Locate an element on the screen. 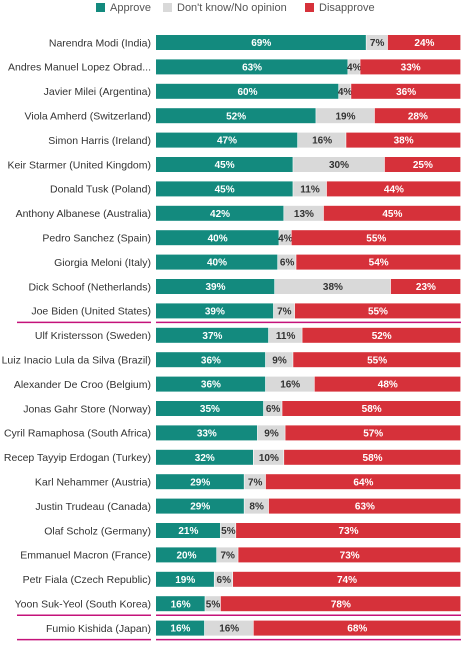 Image resolution: width=467 pixels, height=645 pixels. bar-don-t-know-no-opinion-cyril-ramaphosa-south-africa is located at coordinates (271, 433).